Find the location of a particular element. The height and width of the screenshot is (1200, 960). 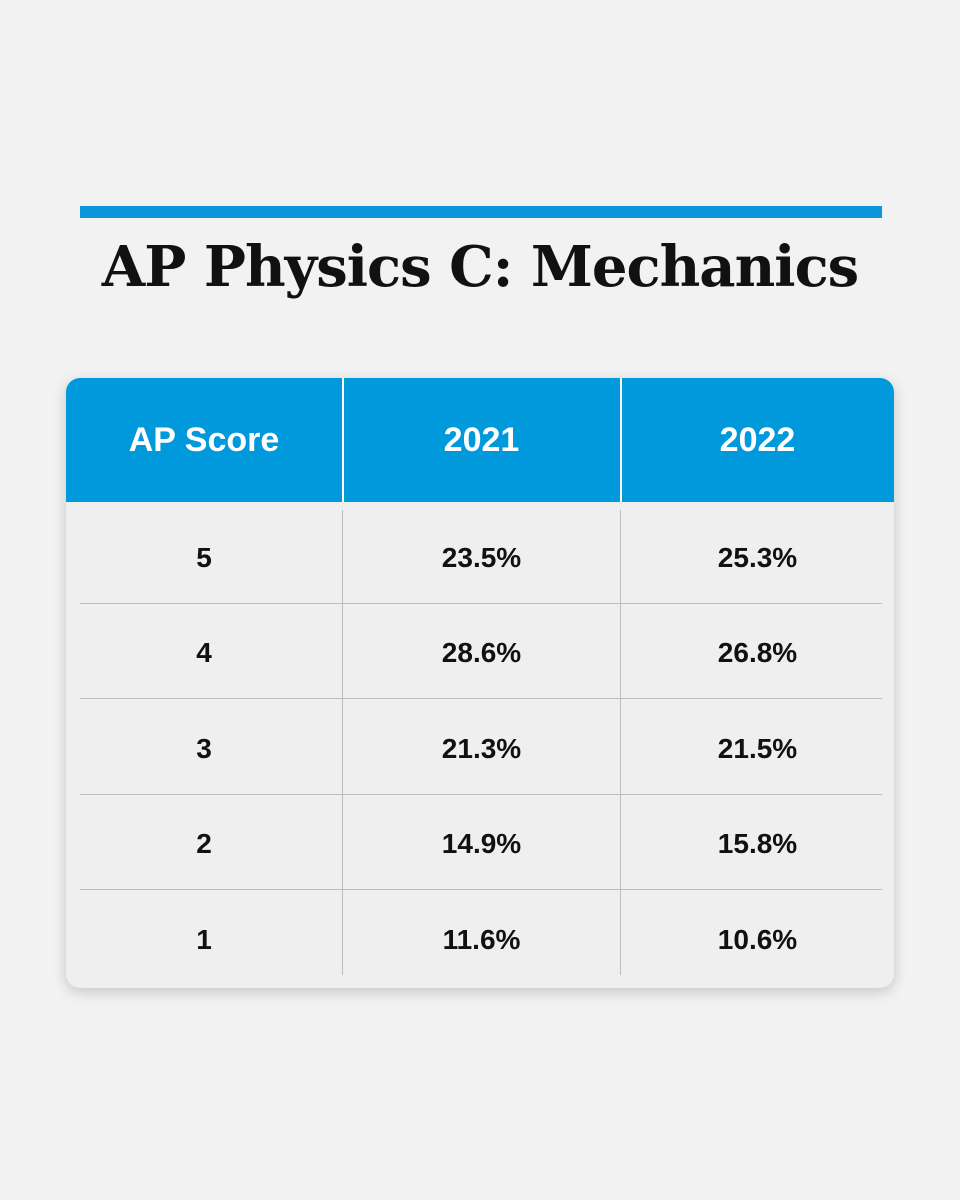

table-cell: 15.8% is located at coordinates (757, 844).